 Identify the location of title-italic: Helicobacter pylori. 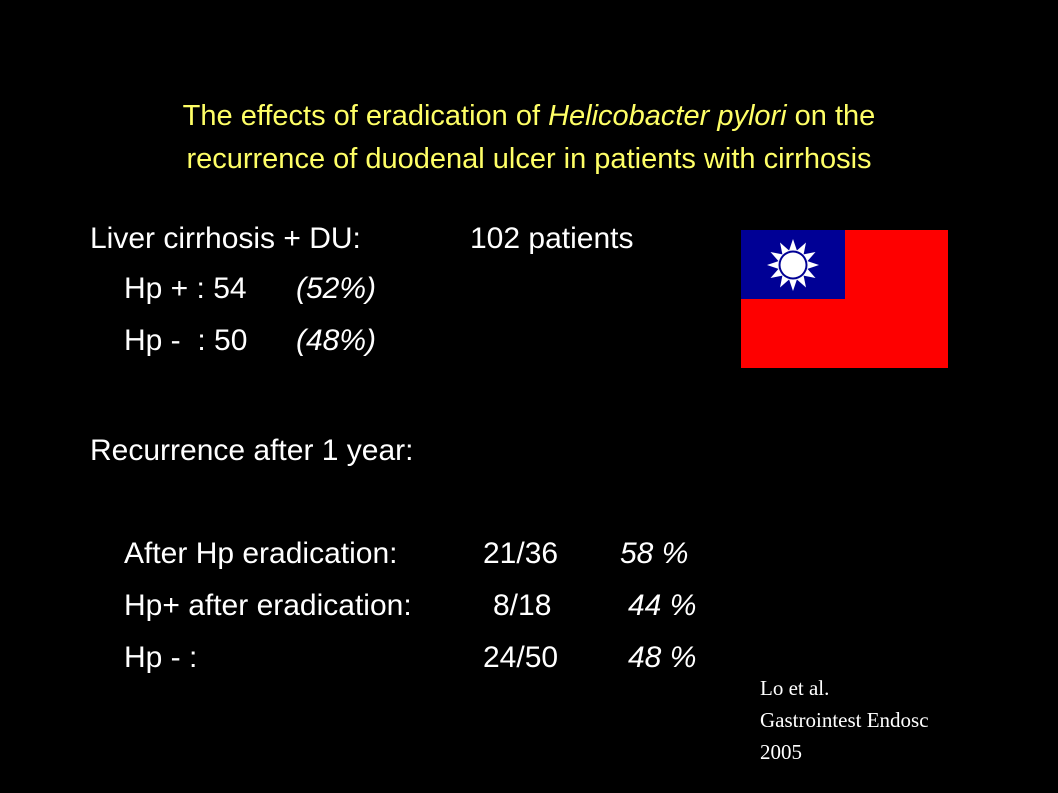
(668, 116).